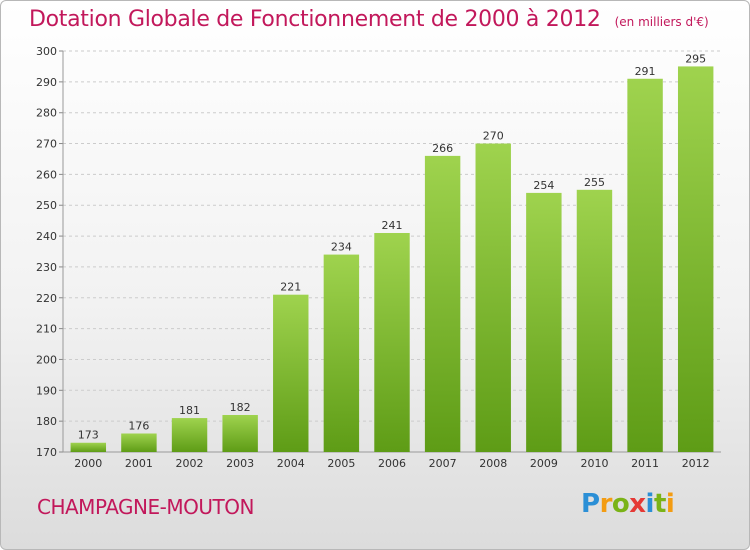  I want to click on x-tick-label: 2010, so click(594, 463).